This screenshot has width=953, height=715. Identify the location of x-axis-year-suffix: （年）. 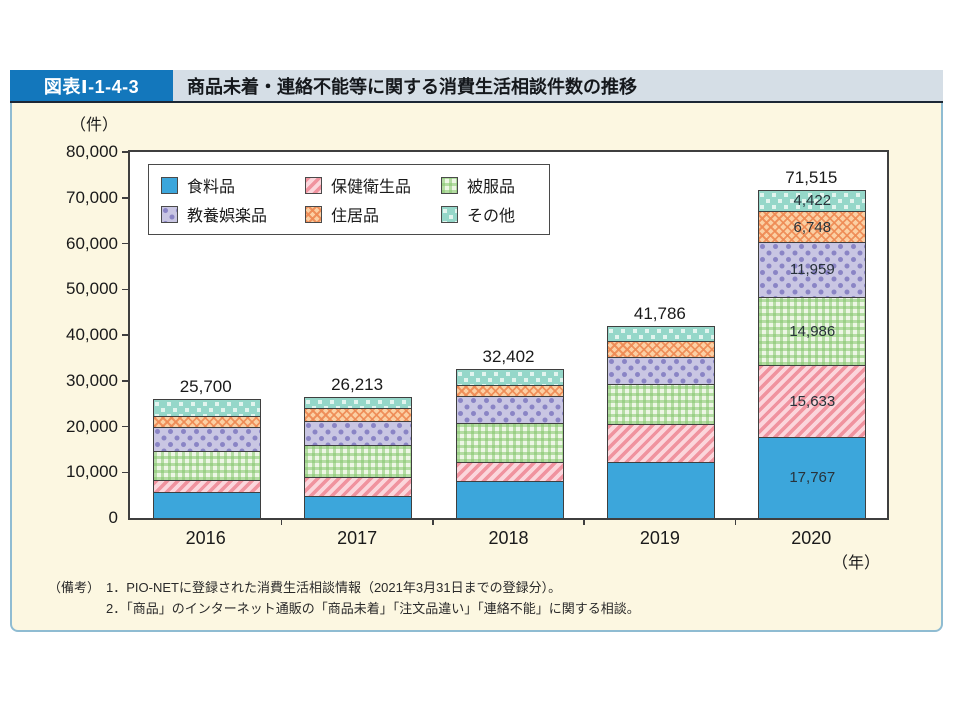
(856, 563).